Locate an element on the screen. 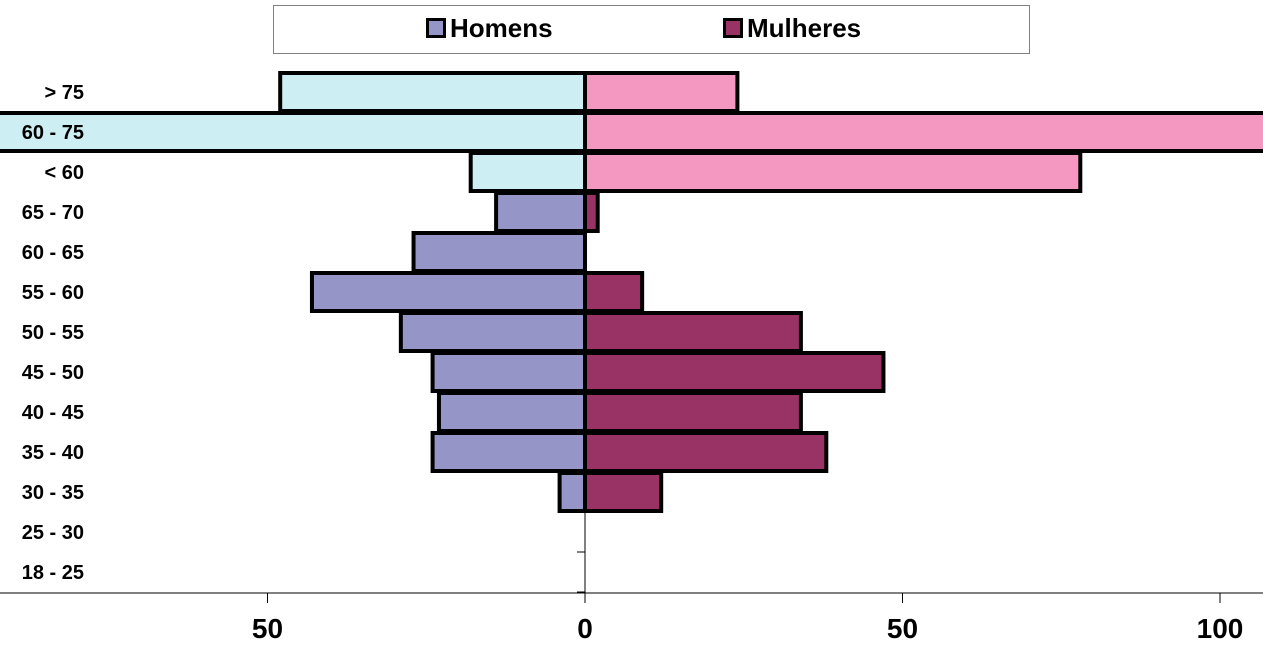 The image size is (1263, 651). y-tick-label-1: 60 - 75 is located at coordinates (53, 133).